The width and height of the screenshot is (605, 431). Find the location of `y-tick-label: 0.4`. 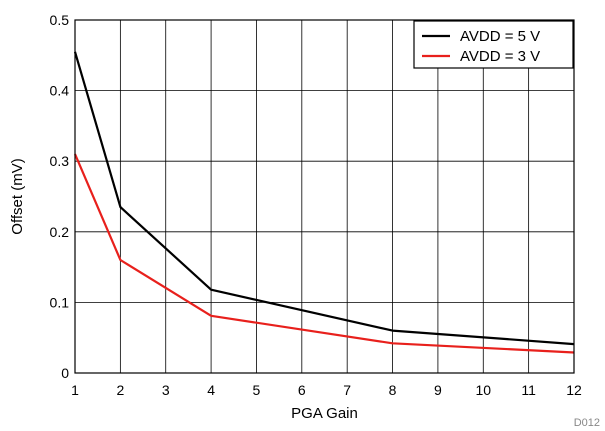

y-tick-label: 0.4 is located at coordinates (60, 91).